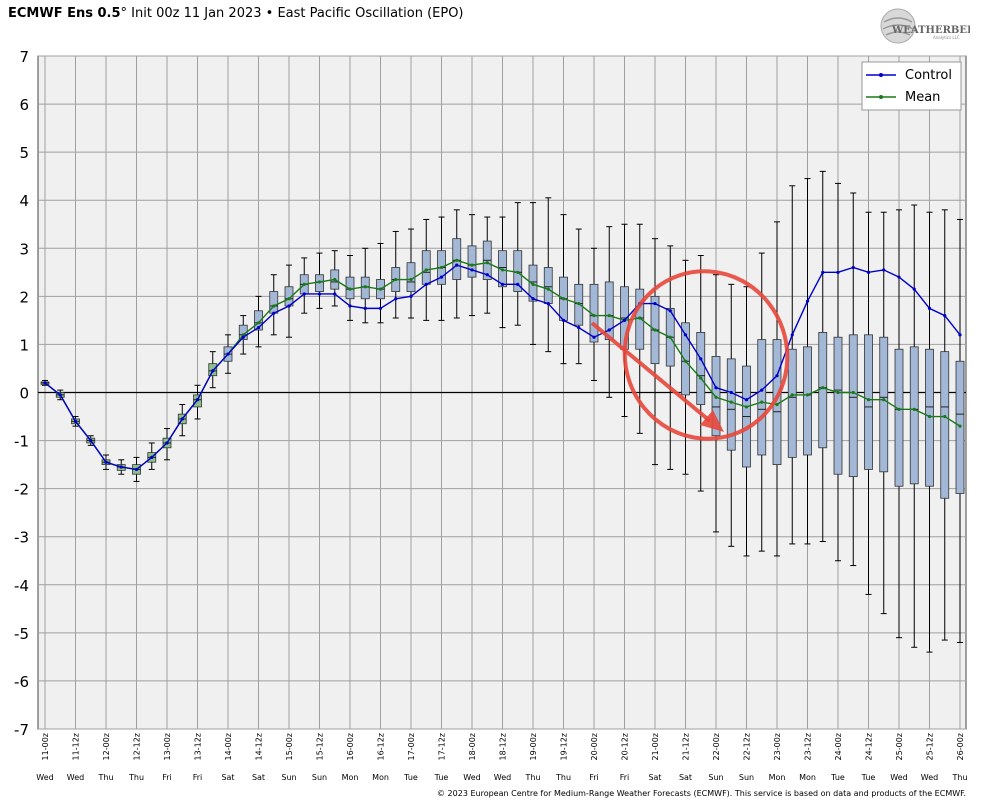 The height and width of the screenshot is (808, 984). What do you see at coordinates (930, 746) in the screenshot?
I see `x-tick-label: 25-12z` at bounding box center [930, 746].